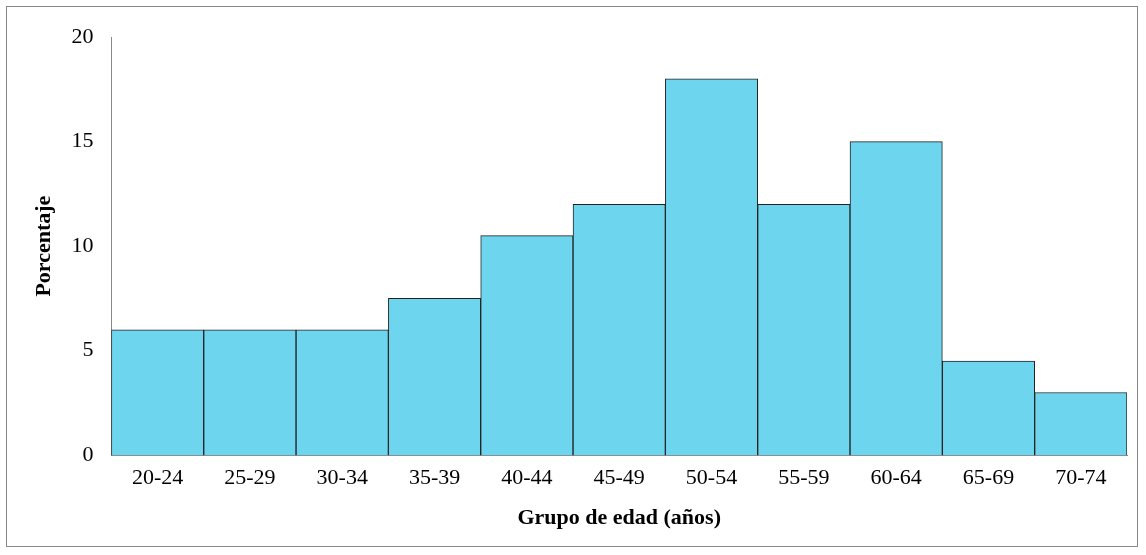  What do you see at coordinates (82, 244) in the screenshot?
I see `y-tick-label: 10` at bounding box center [82, 244].